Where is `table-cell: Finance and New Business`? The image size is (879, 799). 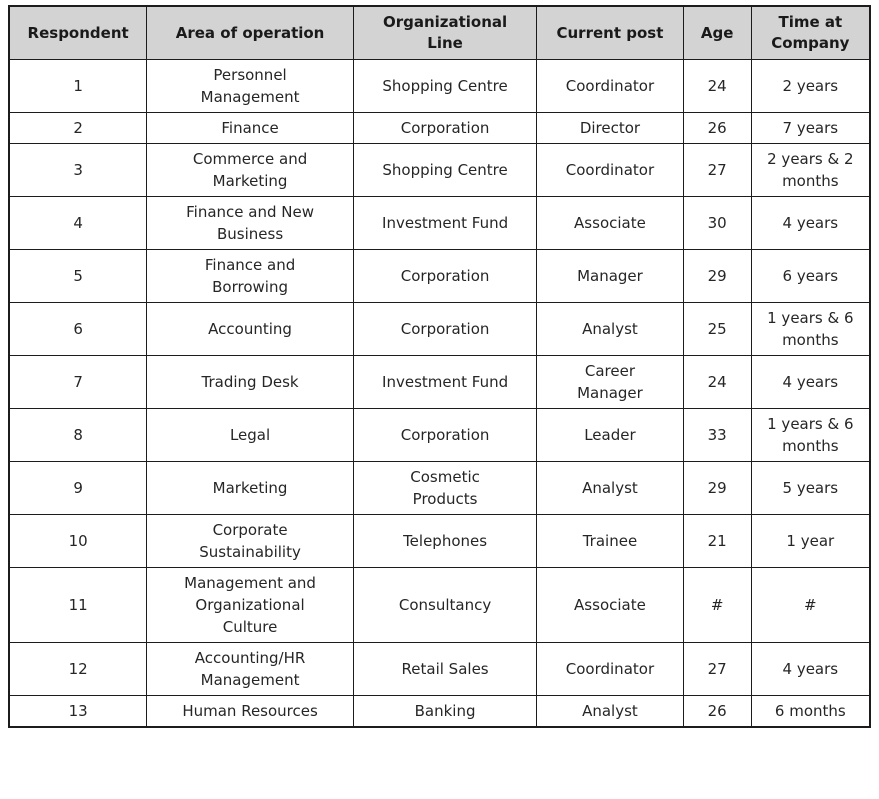 table-cell: Finance and New Business is located at coordinates (250, 223).